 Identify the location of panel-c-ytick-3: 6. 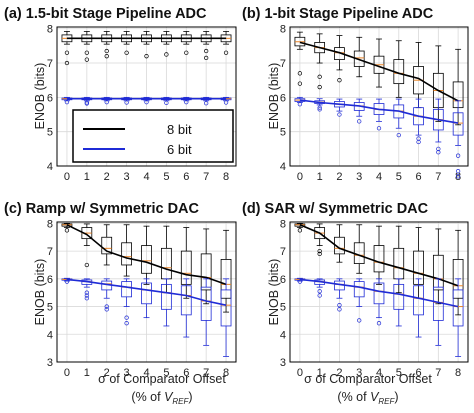
(50, 280).